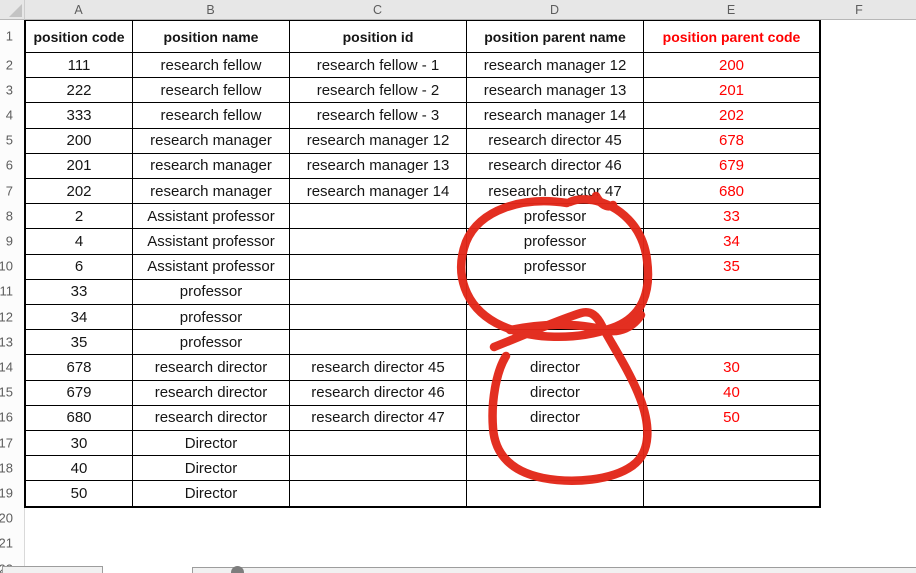  What do you see at coordinates (378, 317) in the screenshot?
I see `cell-C12` at bounding box center [378, 317].